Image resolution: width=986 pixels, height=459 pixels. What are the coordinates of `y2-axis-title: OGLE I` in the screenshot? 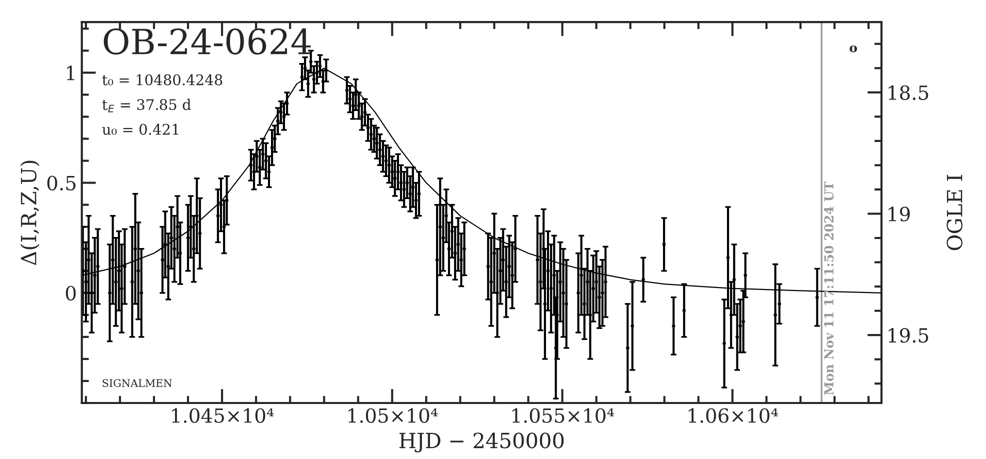 It's located at (954, 212).